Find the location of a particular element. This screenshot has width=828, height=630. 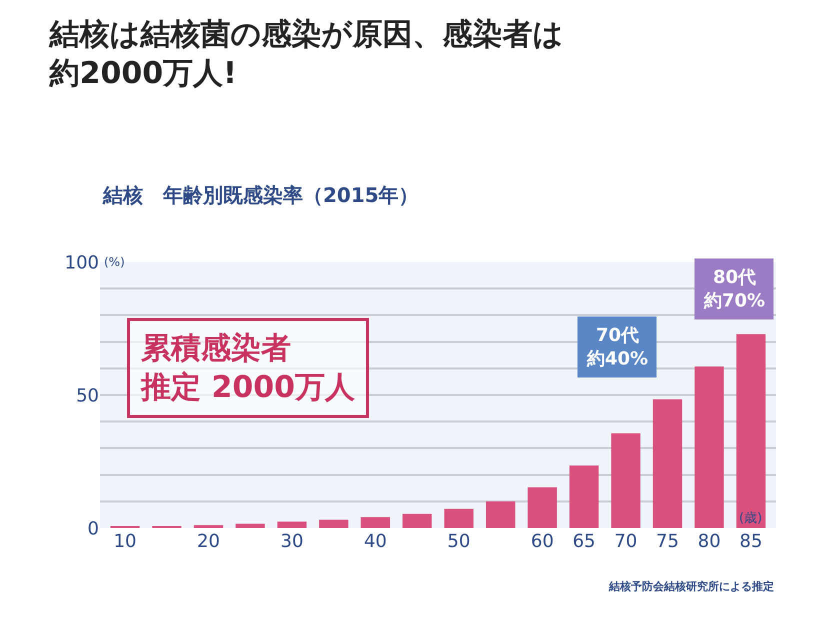

x-axis-title: (歳) is located at coordinates (750, 518).